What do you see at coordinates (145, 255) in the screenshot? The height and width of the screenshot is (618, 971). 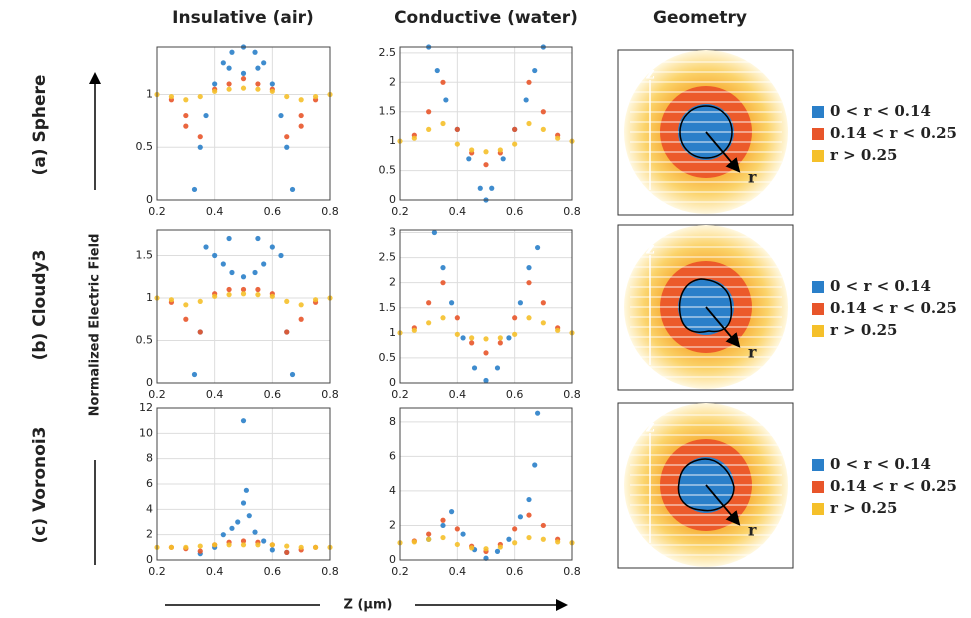 I see `y-tick-label: 1.5` at bounding box center [145, 255].